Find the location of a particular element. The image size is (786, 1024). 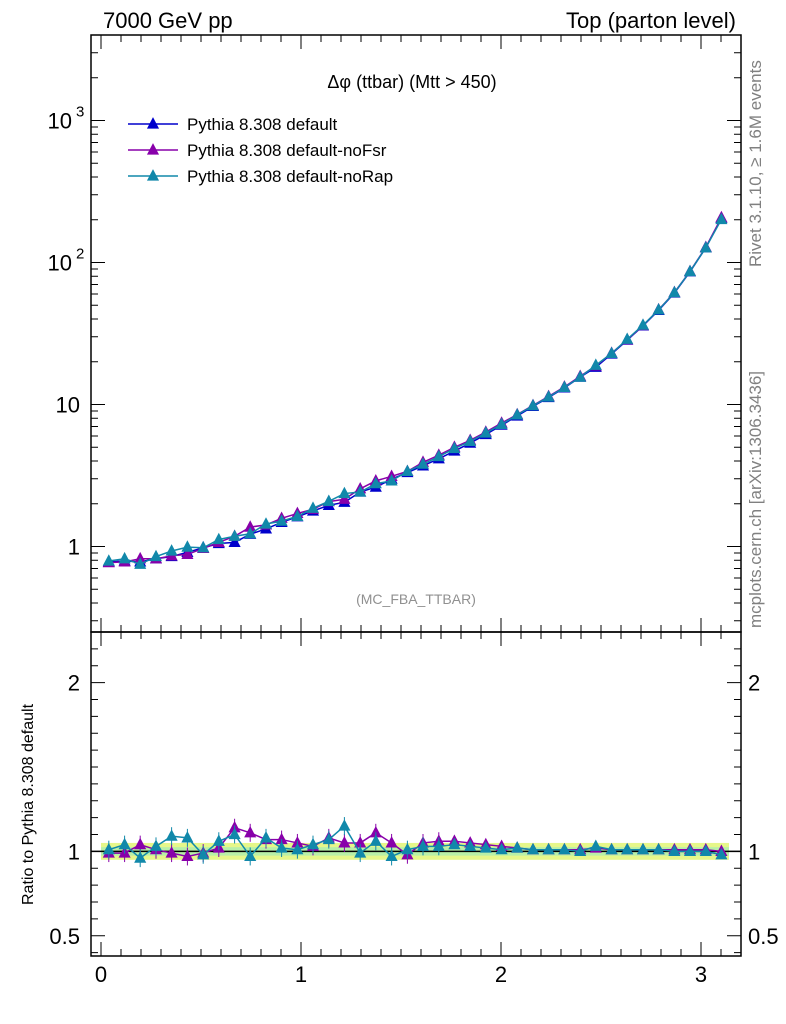

ratio-y-tick-label-right: 0.5 is located at coordinates (763, 936).